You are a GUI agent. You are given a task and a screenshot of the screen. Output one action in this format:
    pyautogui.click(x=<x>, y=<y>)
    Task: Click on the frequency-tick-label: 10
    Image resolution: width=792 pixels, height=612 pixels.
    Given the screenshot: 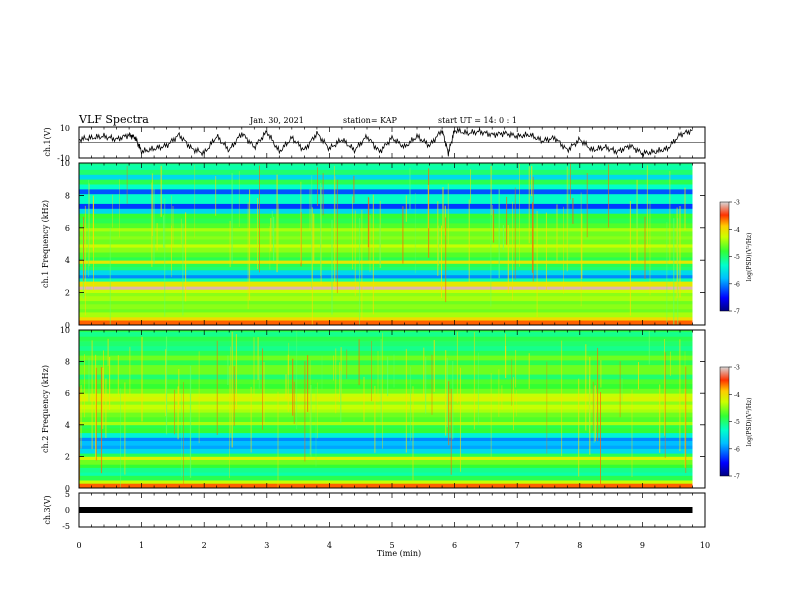 What is the action you would take?
    pyautogui.click(x=65, y=330)
    